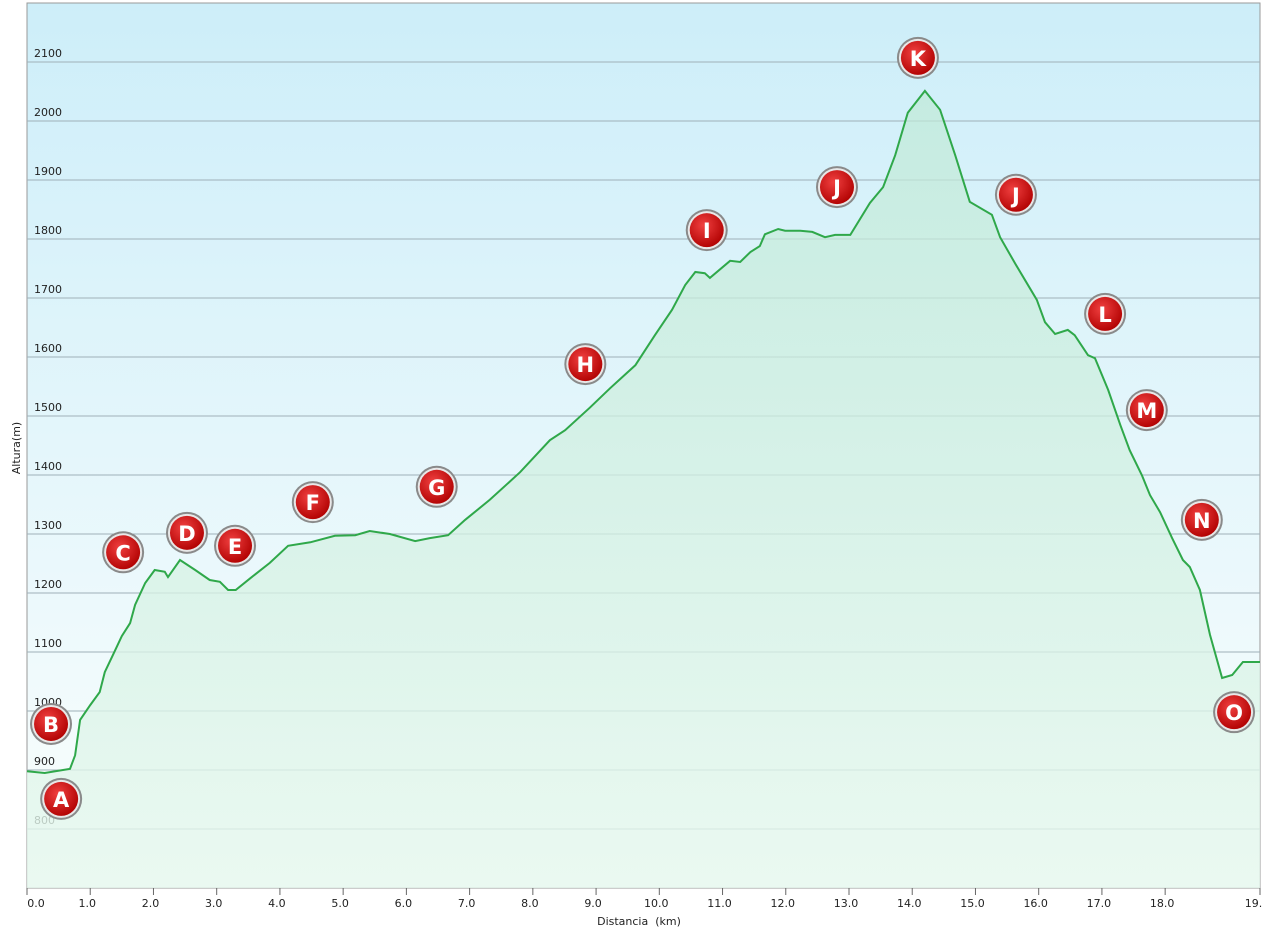  What do you see at coordinates (1099, 903) in the screenshot?
I see `x-tick-label: 17.0` at bounding box center [1099, 903].